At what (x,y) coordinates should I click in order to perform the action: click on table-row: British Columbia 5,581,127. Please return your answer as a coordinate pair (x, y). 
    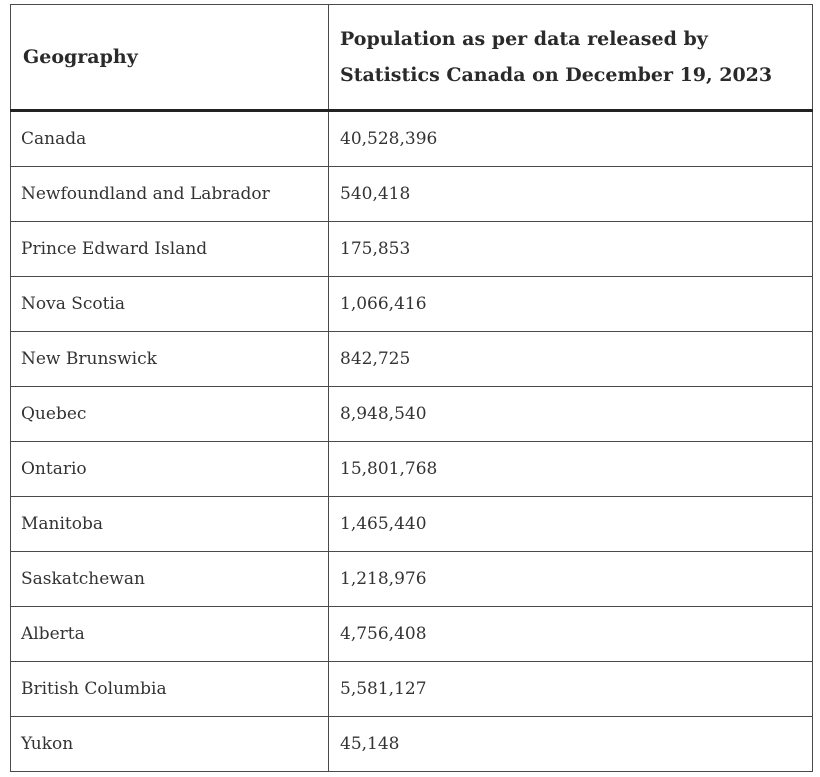
    Looking at the image, I should click on (411, 689).